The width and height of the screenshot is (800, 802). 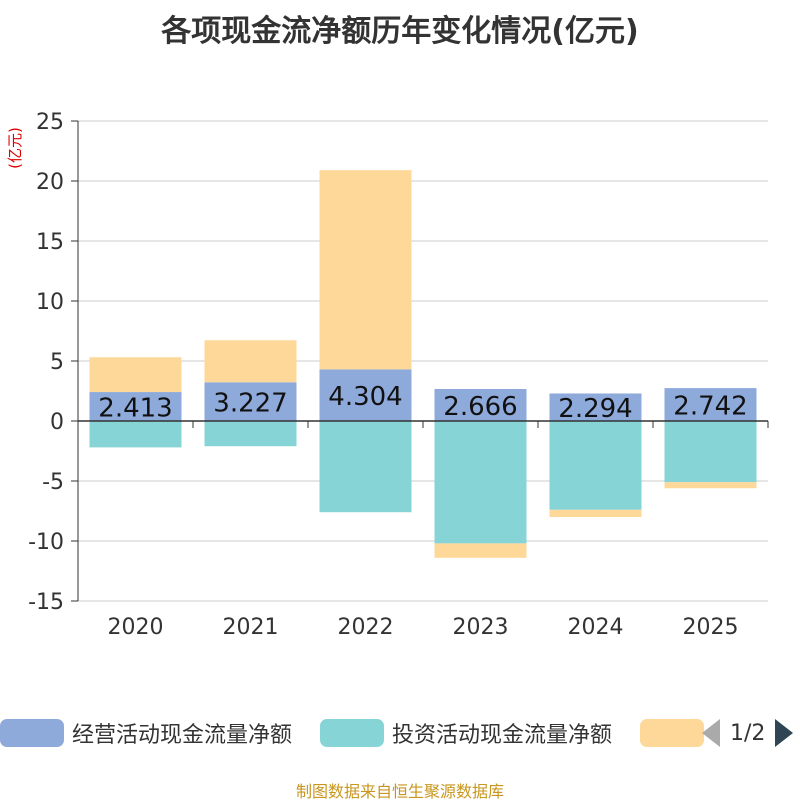 What do you see at coordinates (352, 733) in the screenshot?
I see `legend-swatch-investing` at bounding box center [352, 733].